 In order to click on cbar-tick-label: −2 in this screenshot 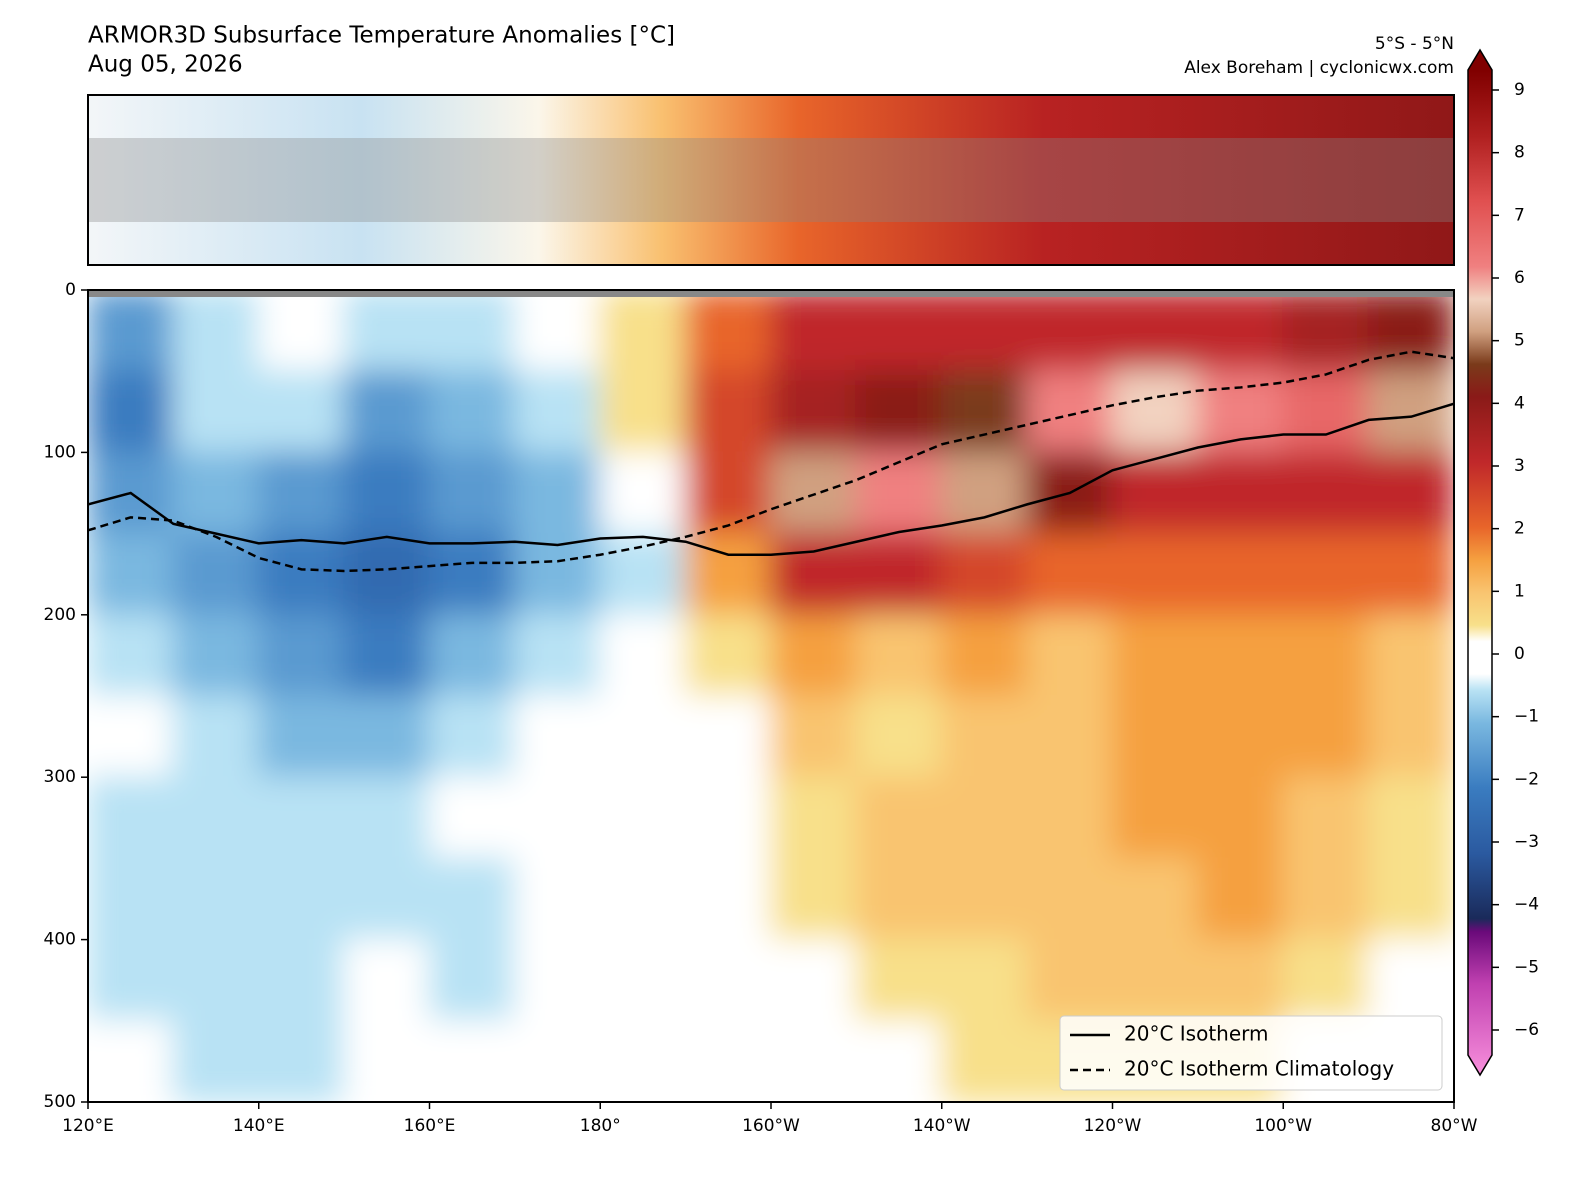, I will do `click(1526, 779)`.